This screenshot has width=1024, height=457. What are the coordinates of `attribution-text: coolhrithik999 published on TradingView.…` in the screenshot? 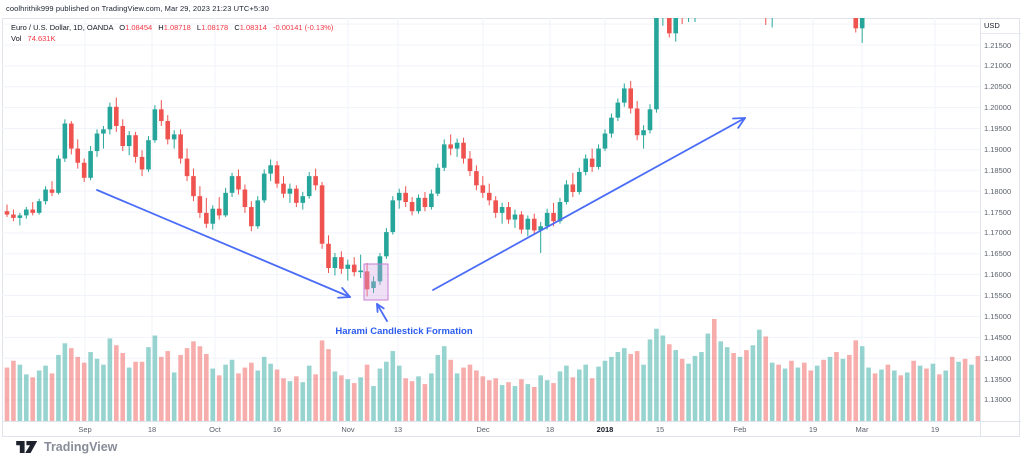 It's located at (137, 8).